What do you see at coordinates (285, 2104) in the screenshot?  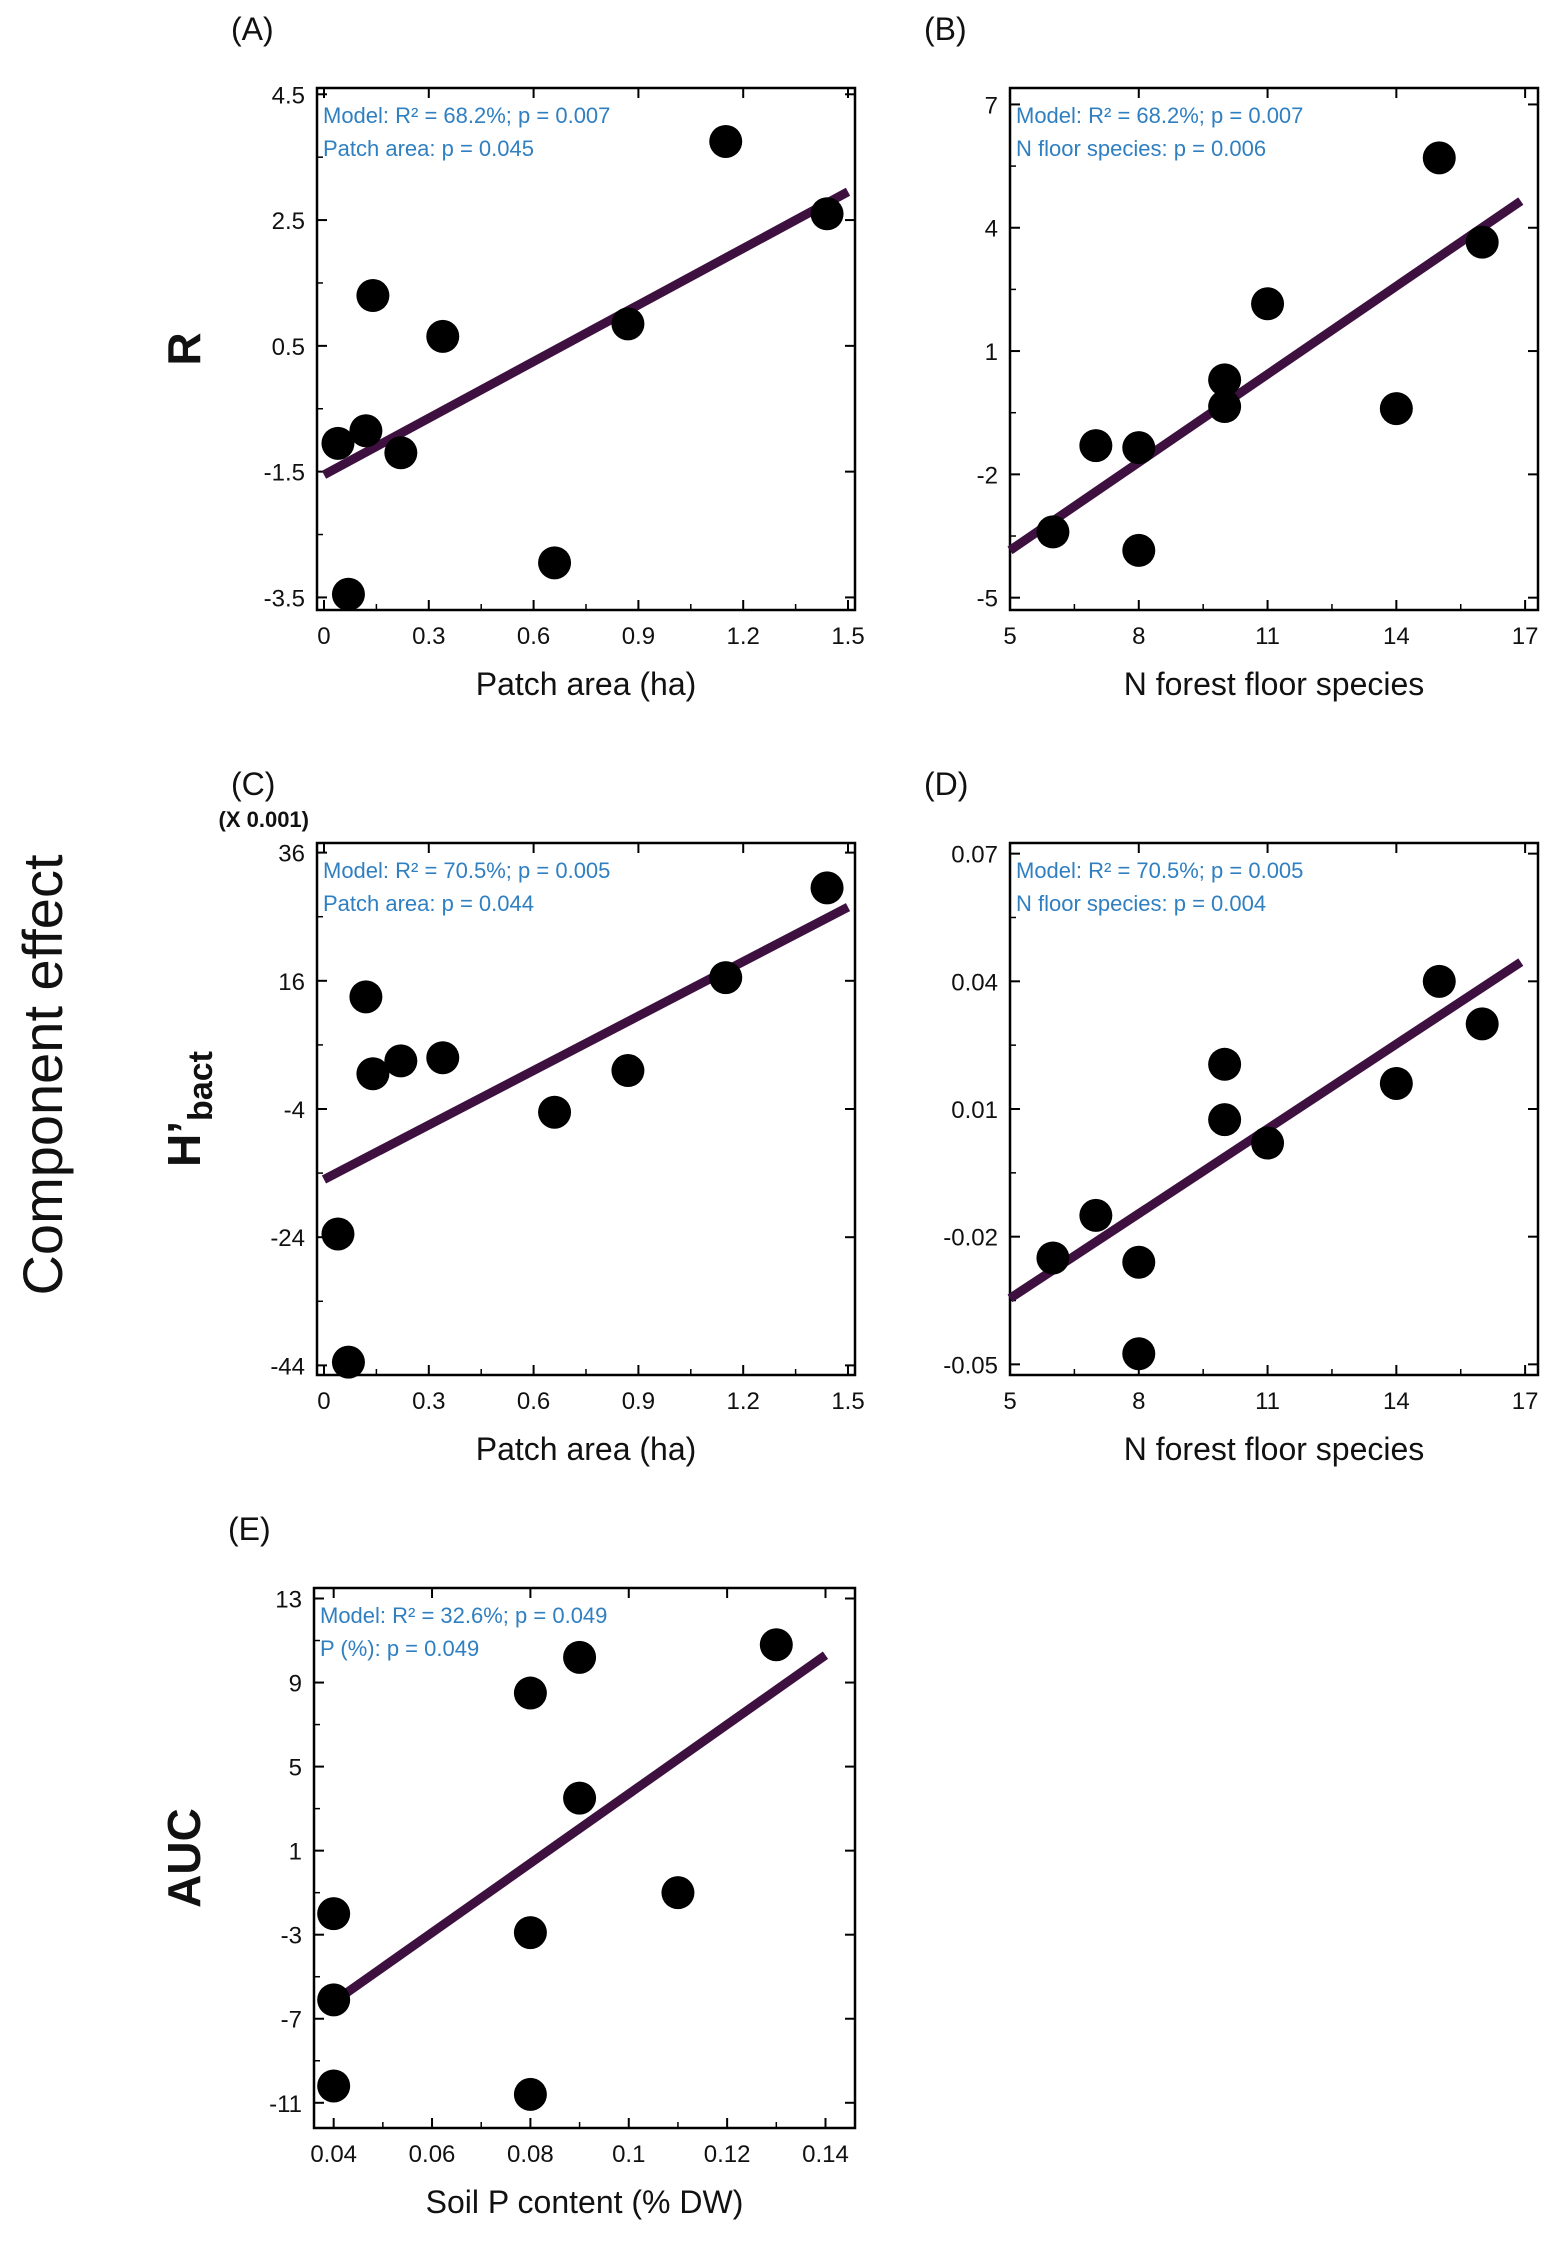 I see `y-tick-label: -11` at bounding box center [285, 2104].